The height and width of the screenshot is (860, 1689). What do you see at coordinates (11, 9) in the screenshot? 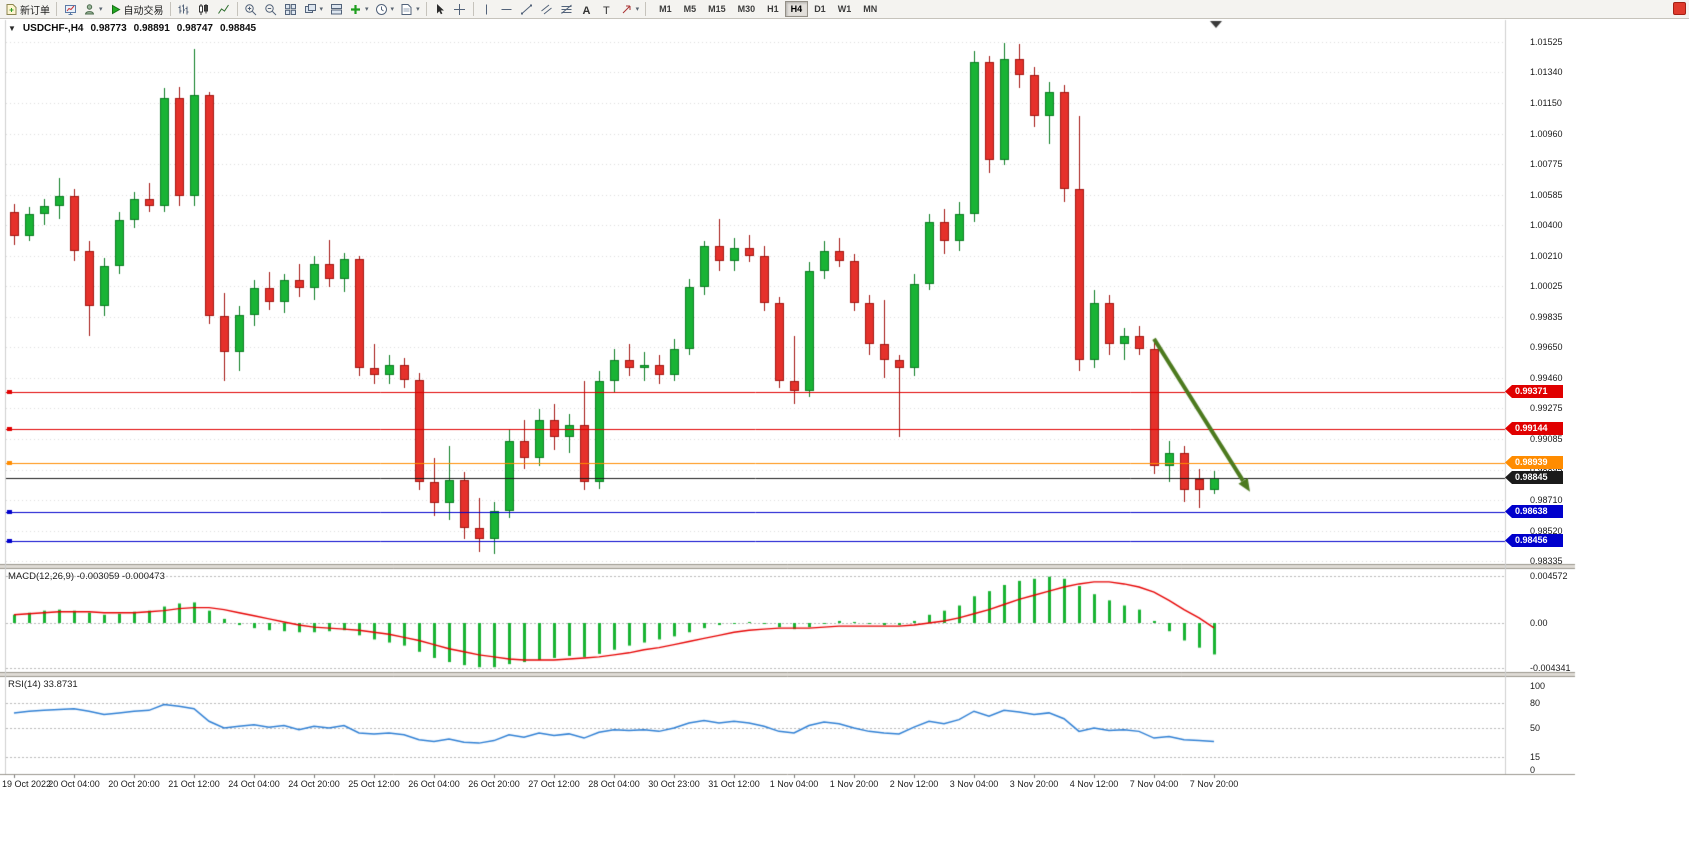
I see `new-order-icon` at bounding box center [11, 9].